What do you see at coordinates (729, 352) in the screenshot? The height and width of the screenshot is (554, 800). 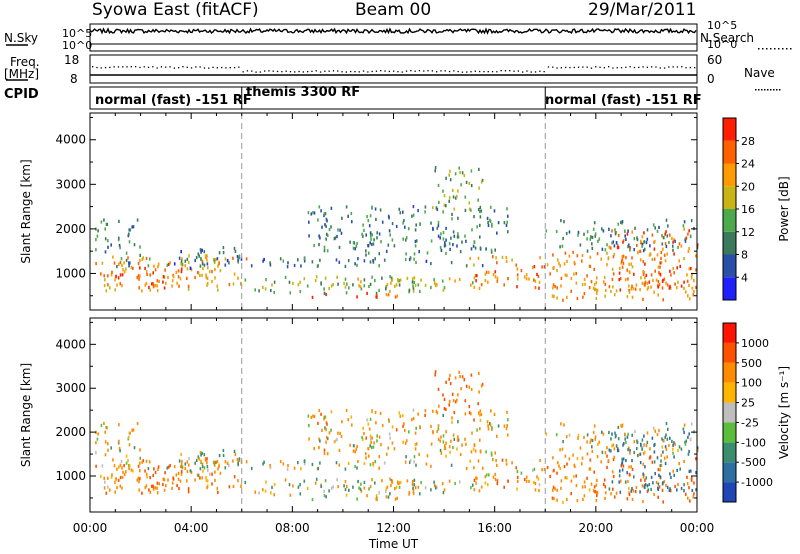 I see `velocity-colorbar-swatch` at bounding box center [729, 352].